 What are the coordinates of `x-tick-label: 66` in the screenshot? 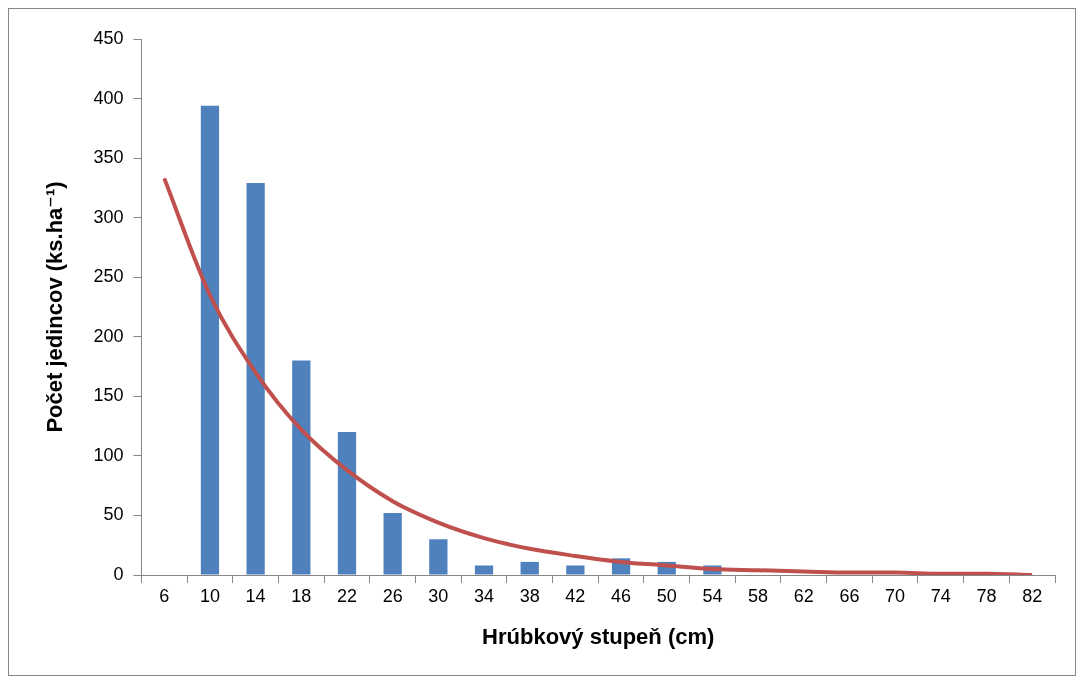 It's located at (849, 595).